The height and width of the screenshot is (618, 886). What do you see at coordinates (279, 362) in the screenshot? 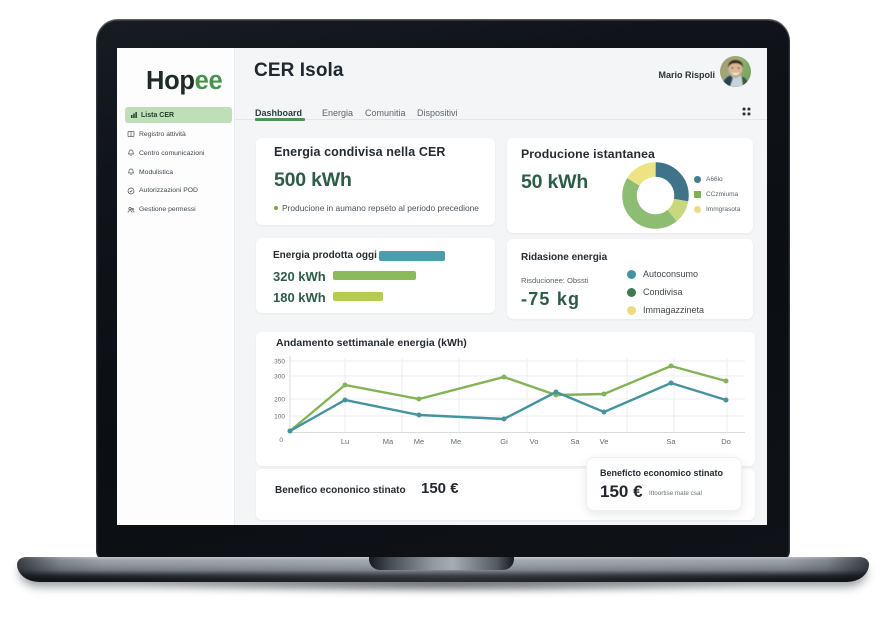
I see `svg-text: 350` at bounding box center [279, 362].